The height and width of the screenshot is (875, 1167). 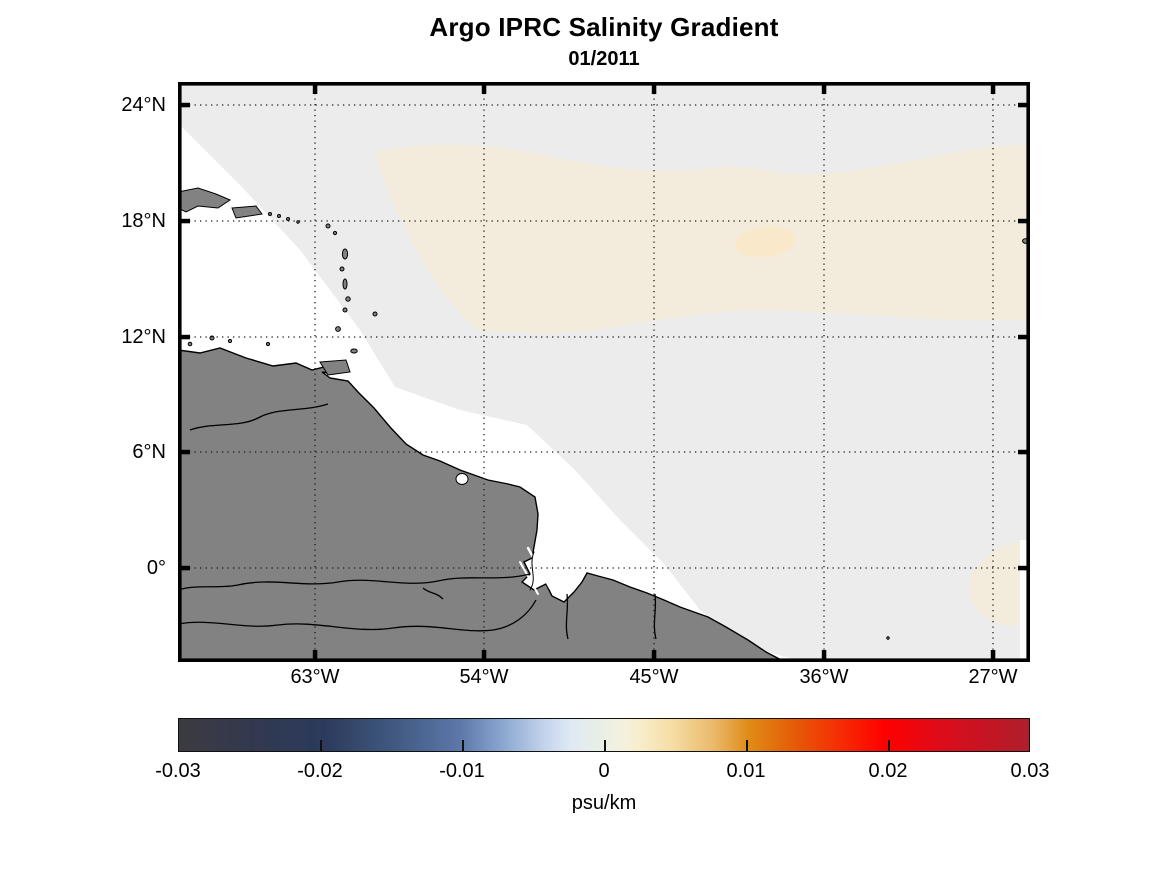 I want to click on colorbar-tick-label: -0.02, so click(x=320, y=771).